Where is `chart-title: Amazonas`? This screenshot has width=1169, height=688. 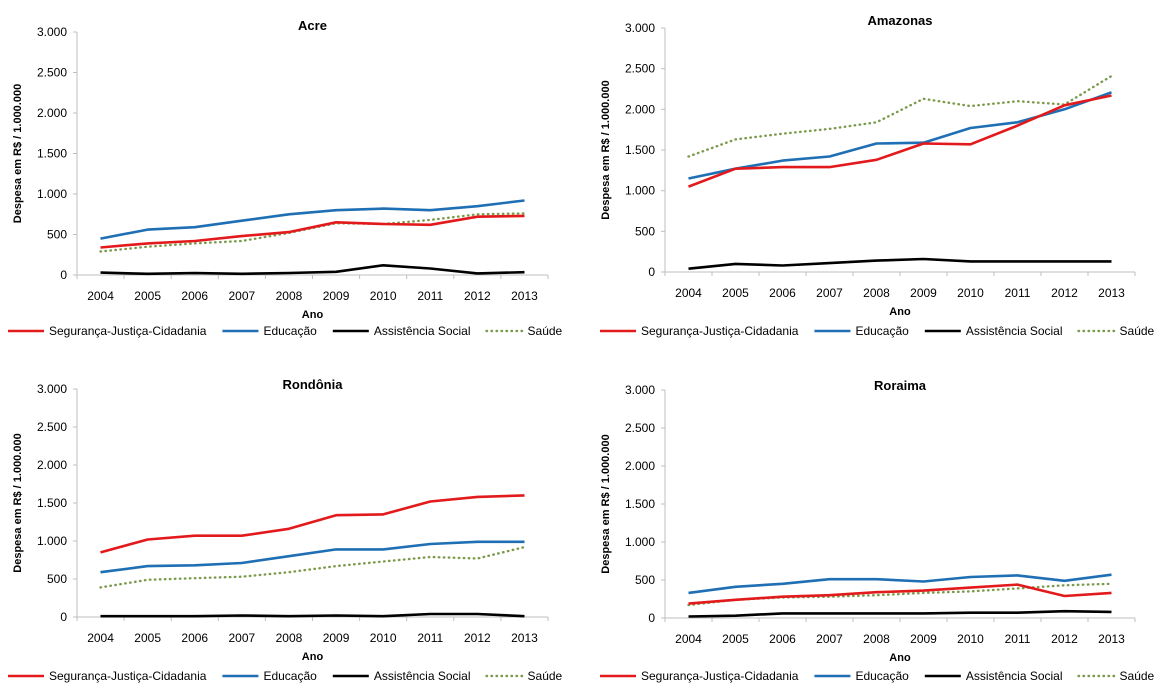
chart-title: Amazonas is located at coordinates (899, 20).